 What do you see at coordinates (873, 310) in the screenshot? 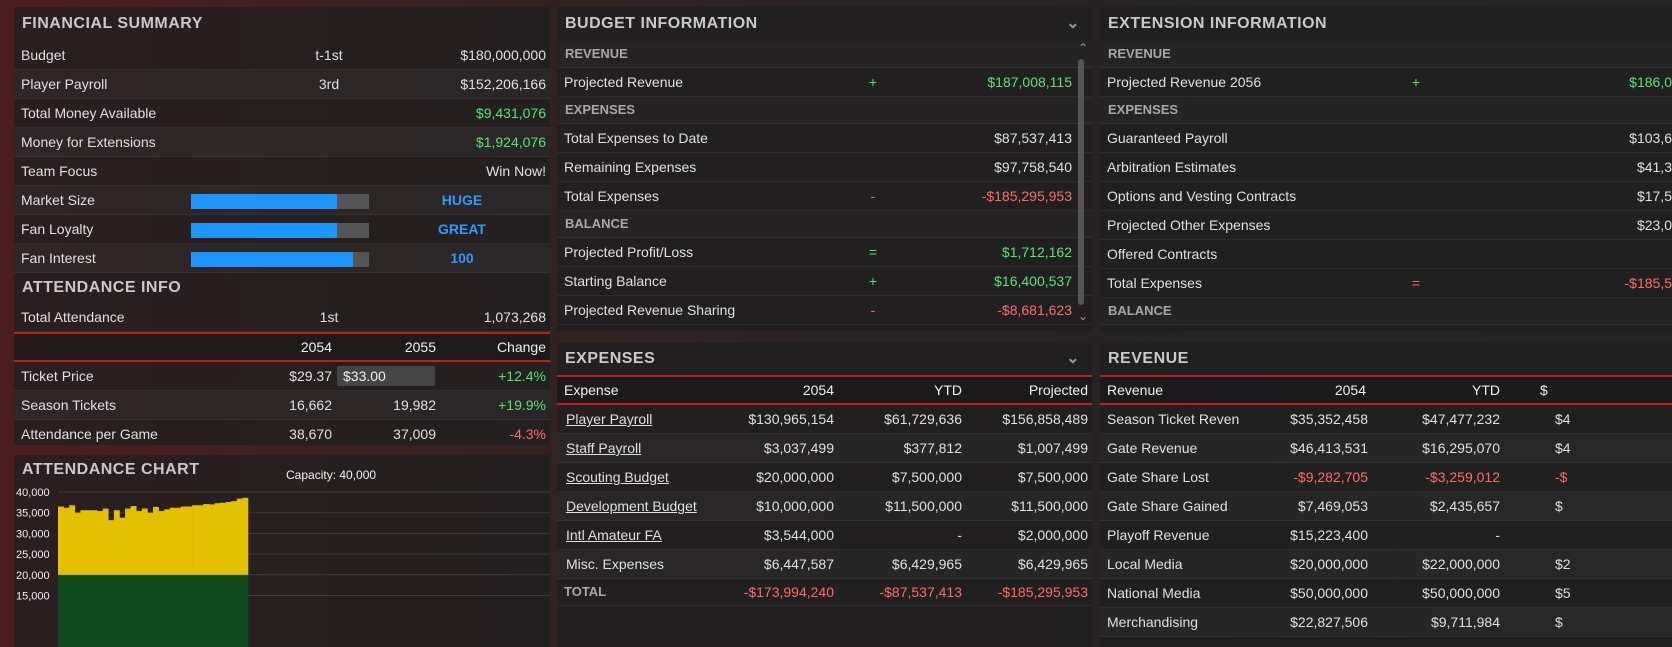
I see `budget-balance-operator: -` at bounding box center [873, 310].